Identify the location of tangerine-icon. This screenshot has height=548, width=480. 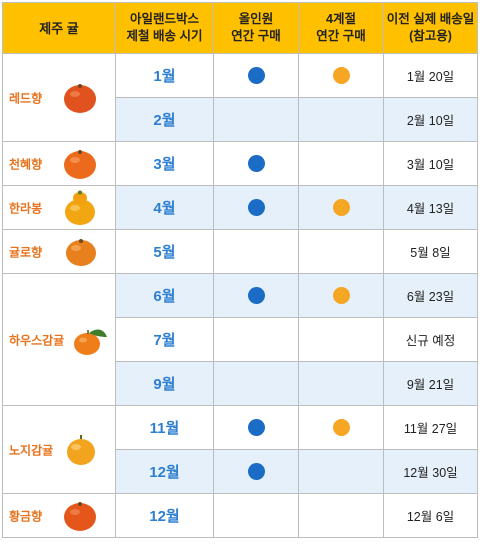
(81, 449).